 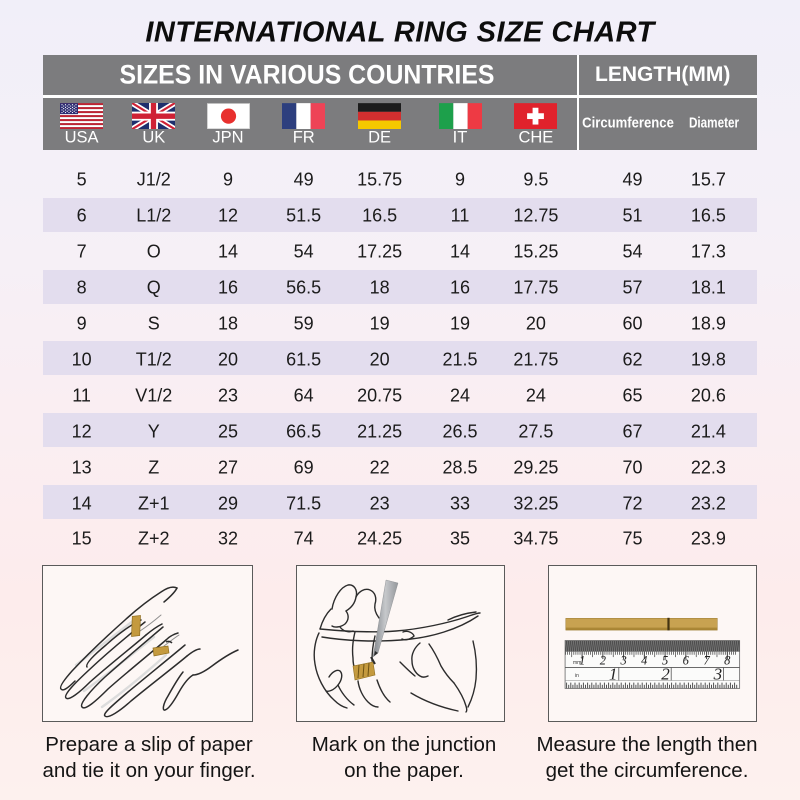 I want to click on svg-text: 6, so click(x=685, y=660).